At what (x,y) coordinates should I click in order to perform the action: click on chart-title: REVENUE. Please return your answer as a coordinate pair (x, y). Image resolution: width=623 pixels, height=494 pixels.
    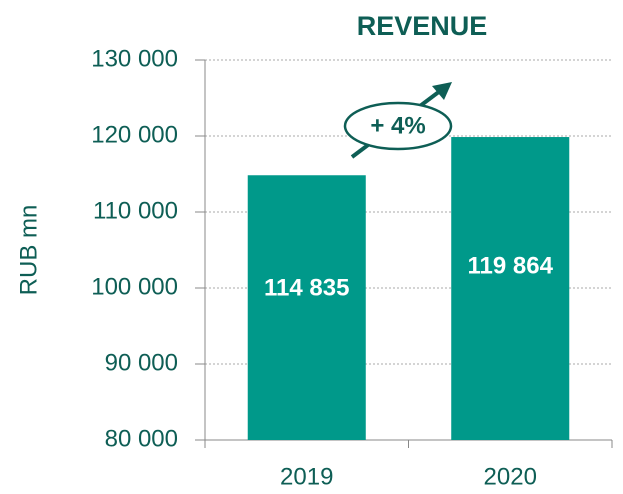
    Looking at the image, I should click on (422, 26).